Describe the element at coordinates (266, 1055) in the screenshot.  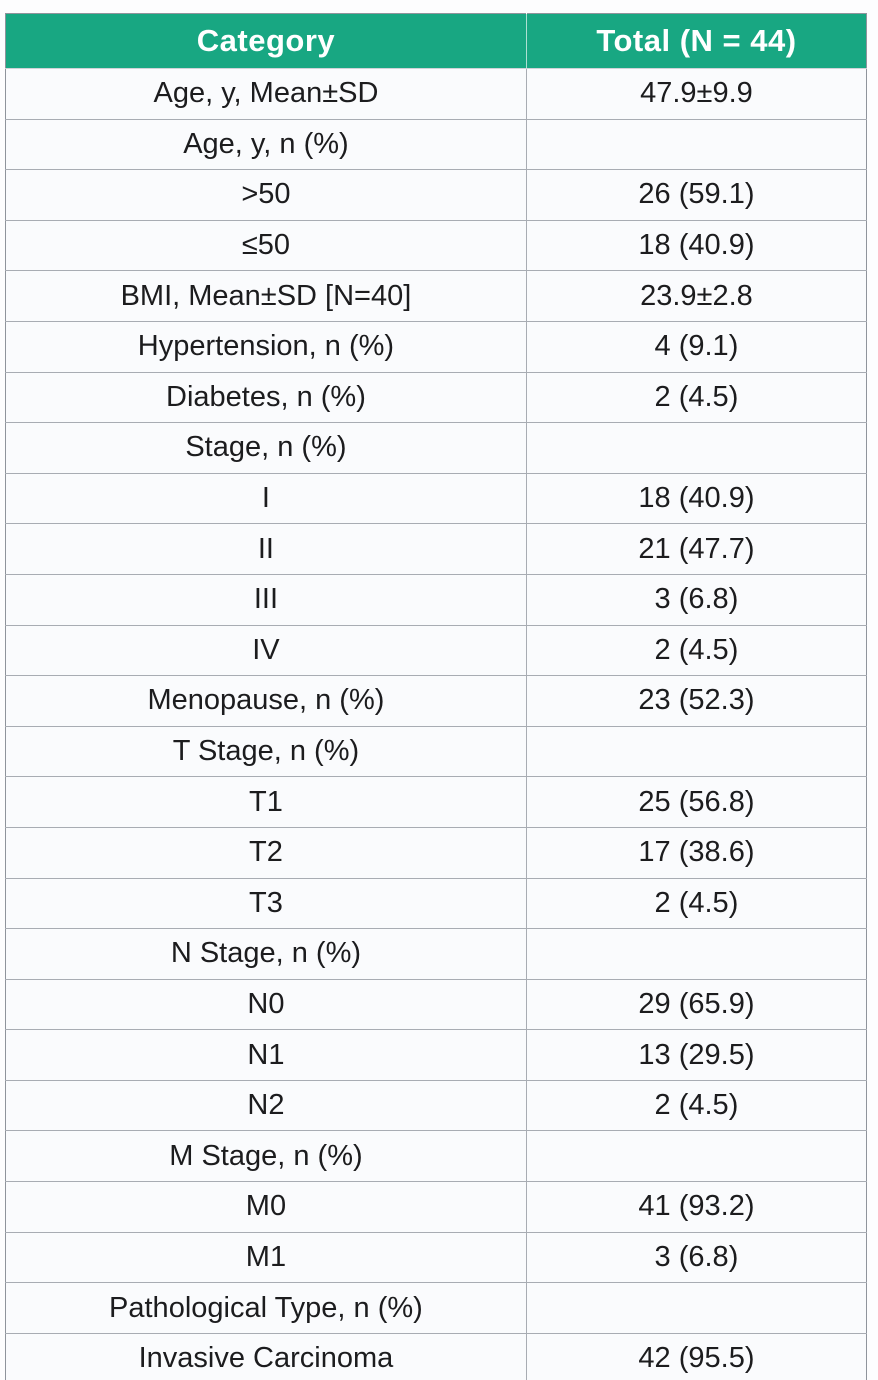
I see `category-cell: N1` at that location.